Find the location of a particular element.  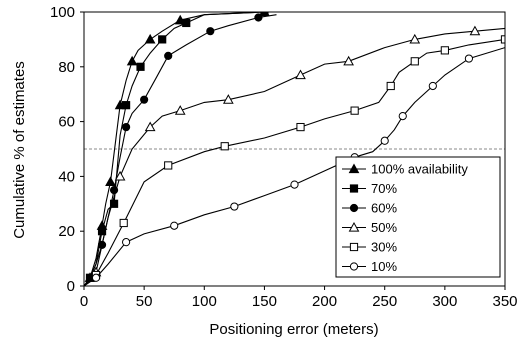

x-tick-label: 150 is located at coordinates (264, 301).